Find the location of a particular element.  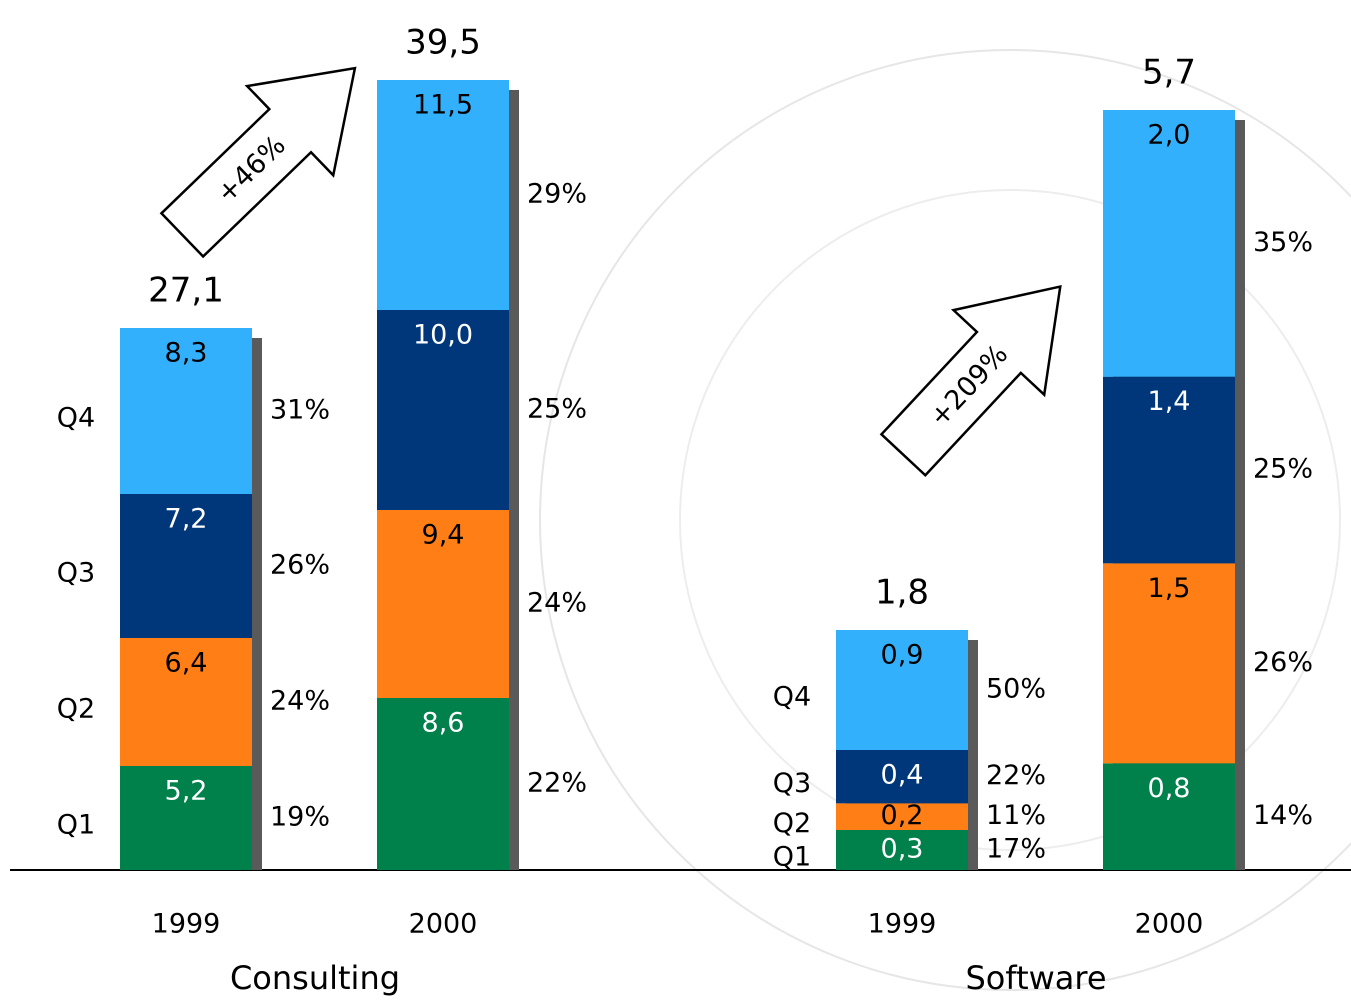

value-label: 9,4 is located at coordinates (443, 535).